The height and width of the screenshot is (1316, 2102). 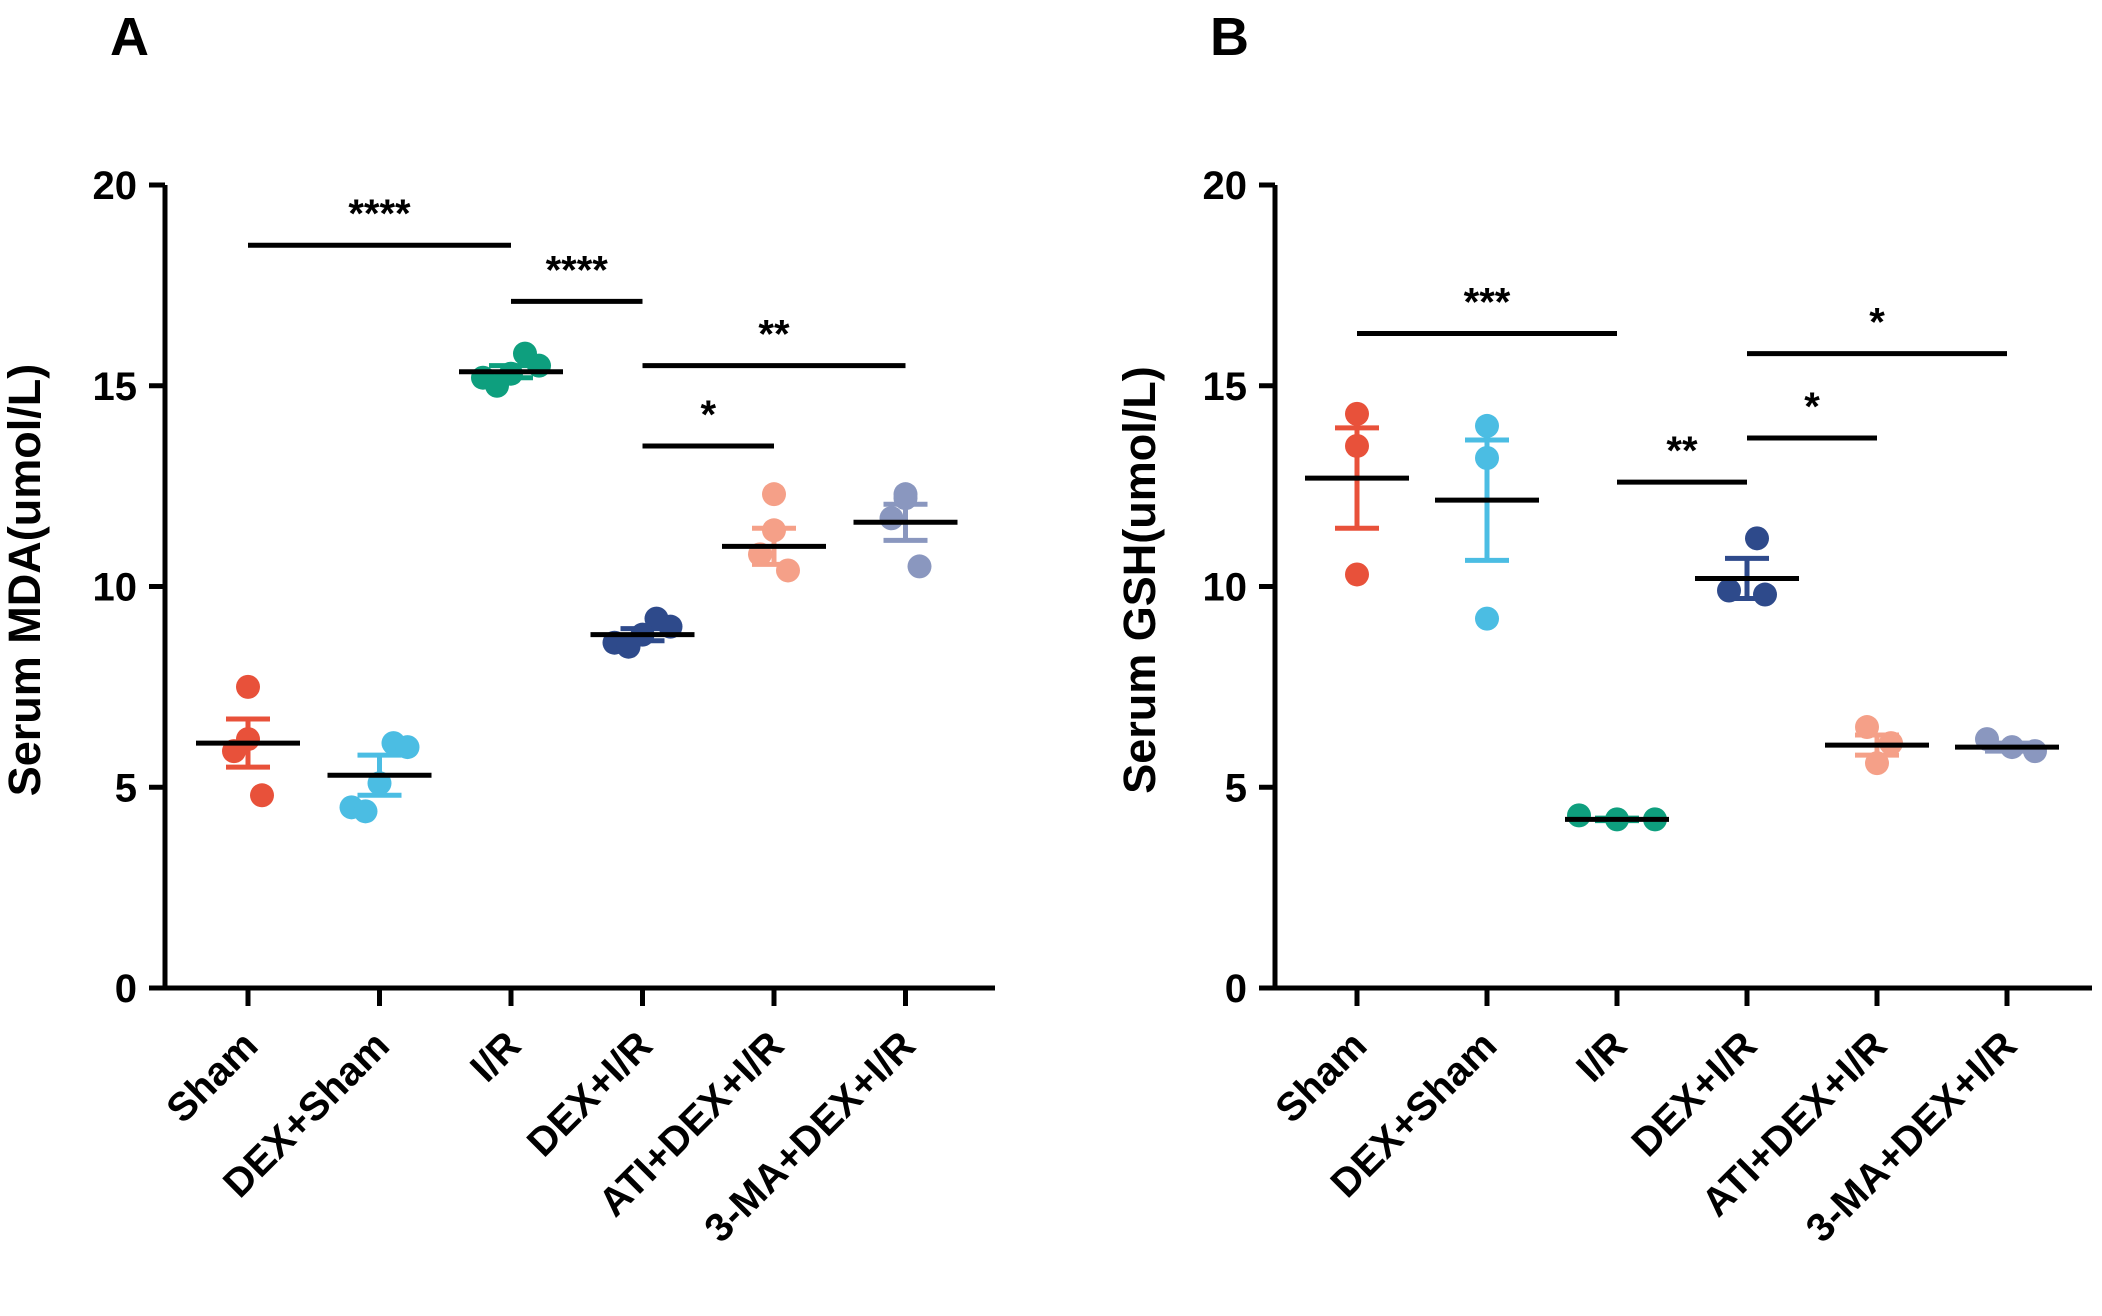 What do you see at coordinates (1321, 1077) in the screenshot?
I see `panel-b-category-label: Sham` at bounding box center [1321, 1077].